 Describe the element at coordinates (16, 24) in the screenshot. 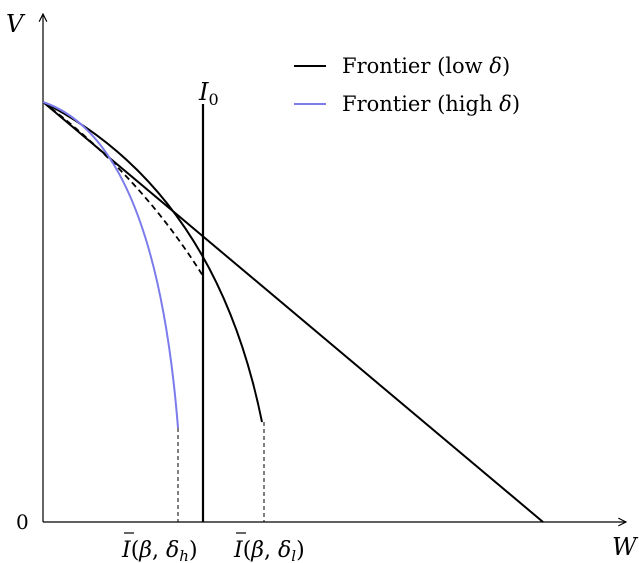

I see `y-axis-label: V` at that location.